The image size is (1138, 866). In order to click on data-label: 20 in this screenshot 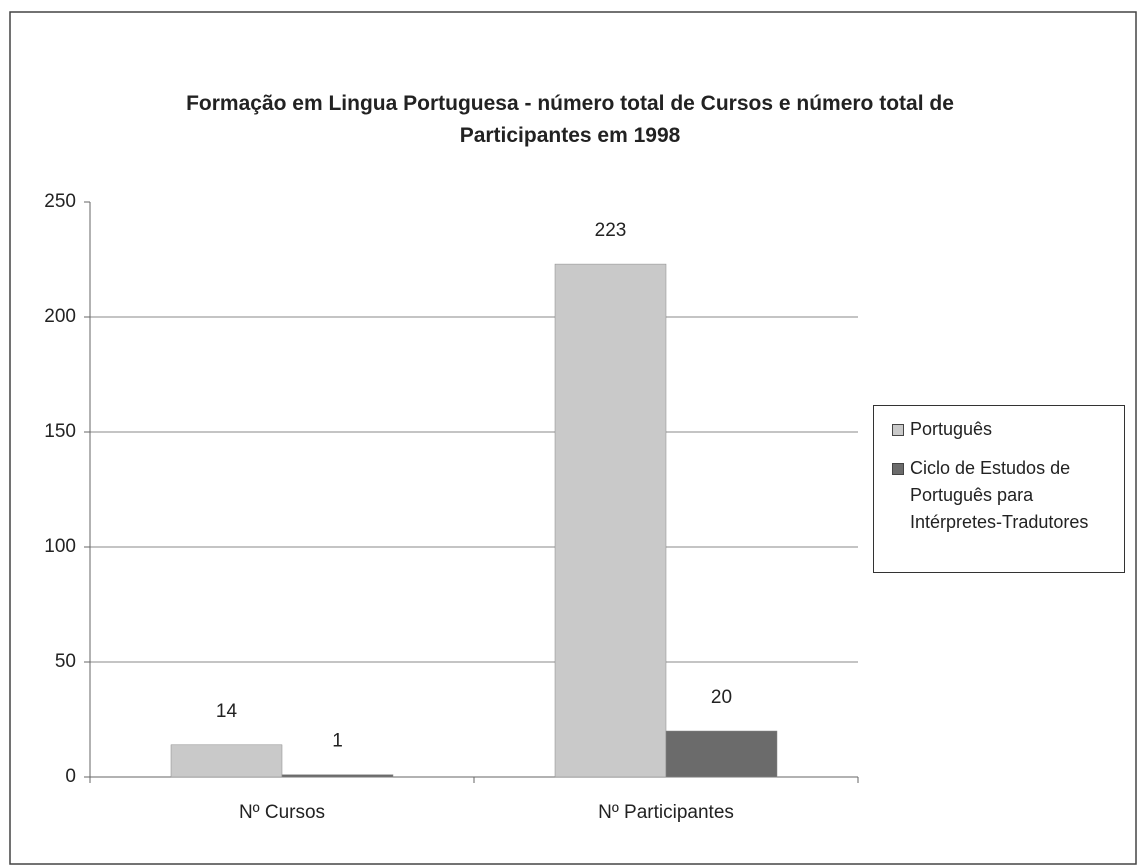, I will do `click(721, 697)`.